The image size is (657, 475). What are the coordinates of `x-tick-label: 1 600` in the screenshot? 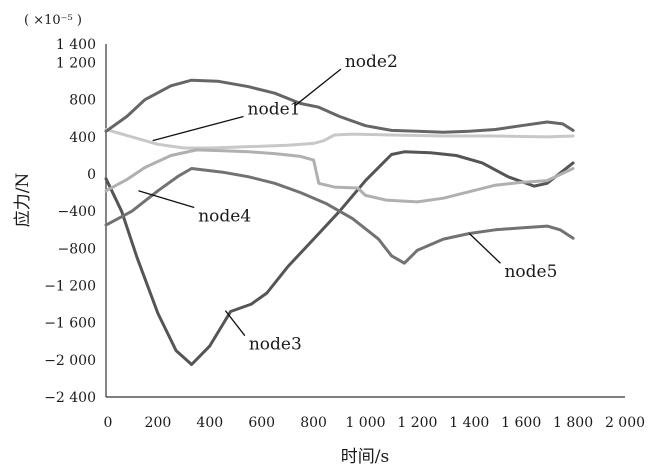 It's located at (521, 423).